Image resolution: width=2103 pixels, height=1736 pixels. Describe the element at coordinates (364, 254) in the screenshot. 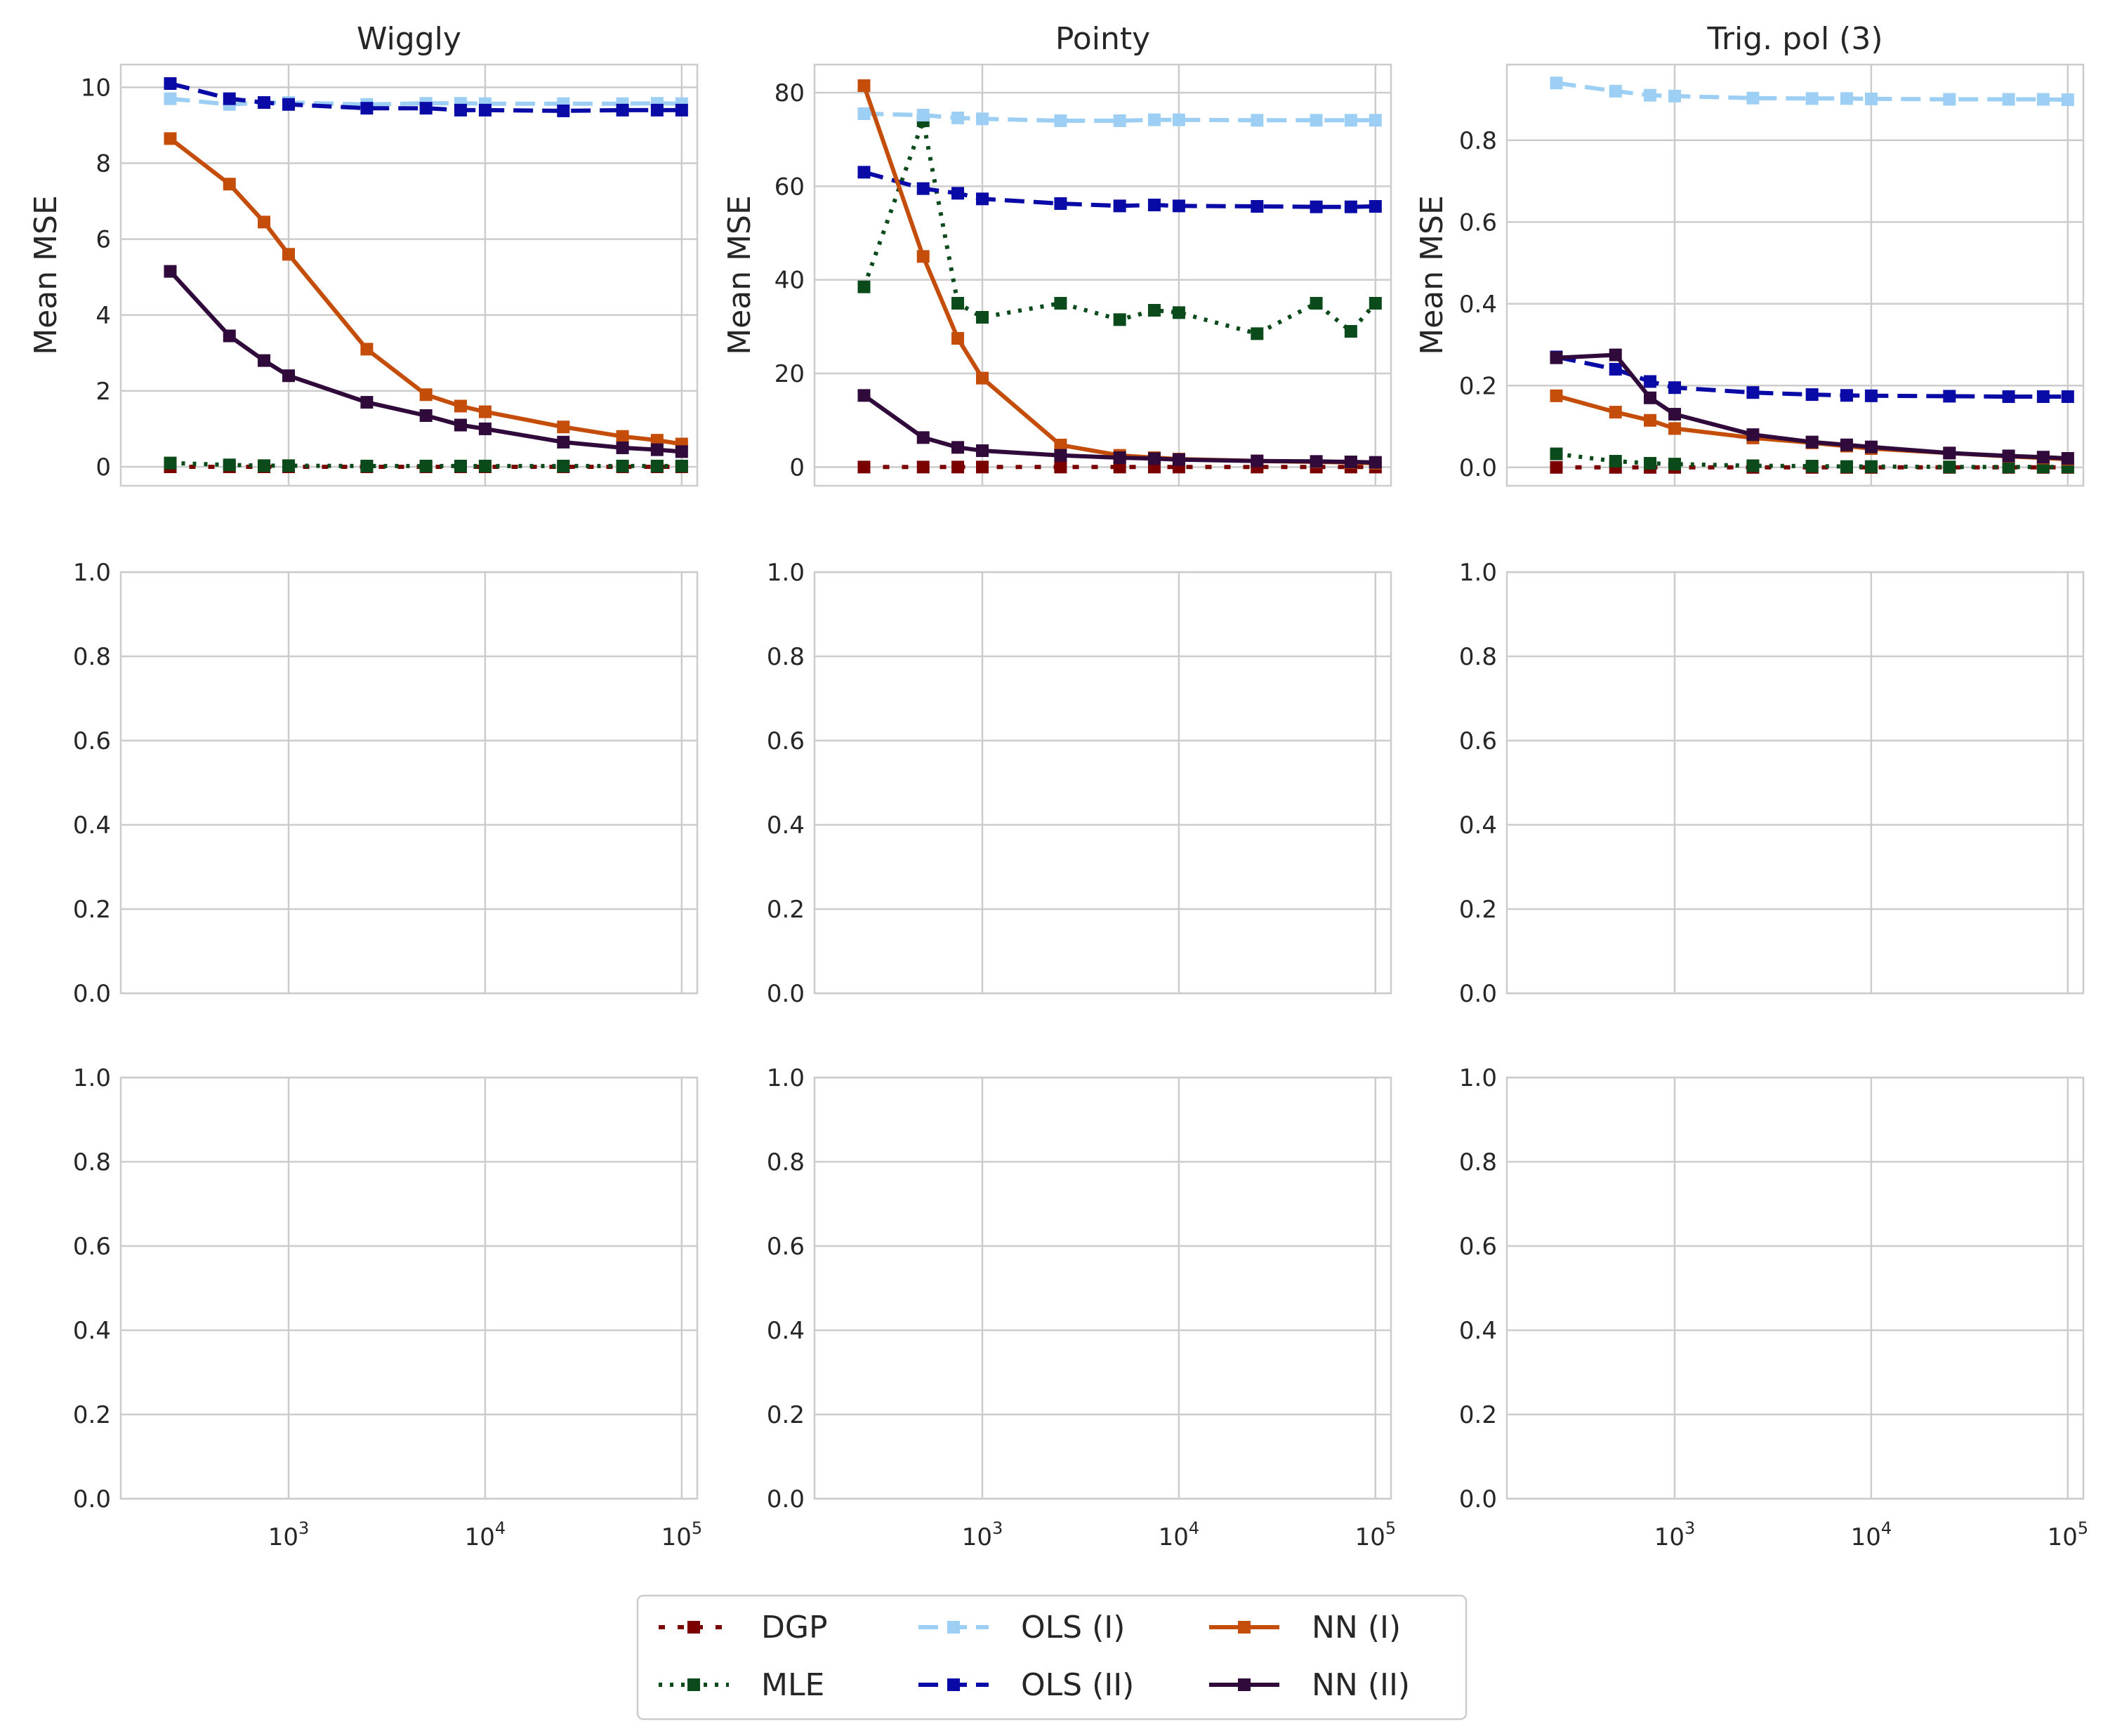

I see `panel-1: 0 2 4 6 8 10 Wiggly Mean MSE` at that location.